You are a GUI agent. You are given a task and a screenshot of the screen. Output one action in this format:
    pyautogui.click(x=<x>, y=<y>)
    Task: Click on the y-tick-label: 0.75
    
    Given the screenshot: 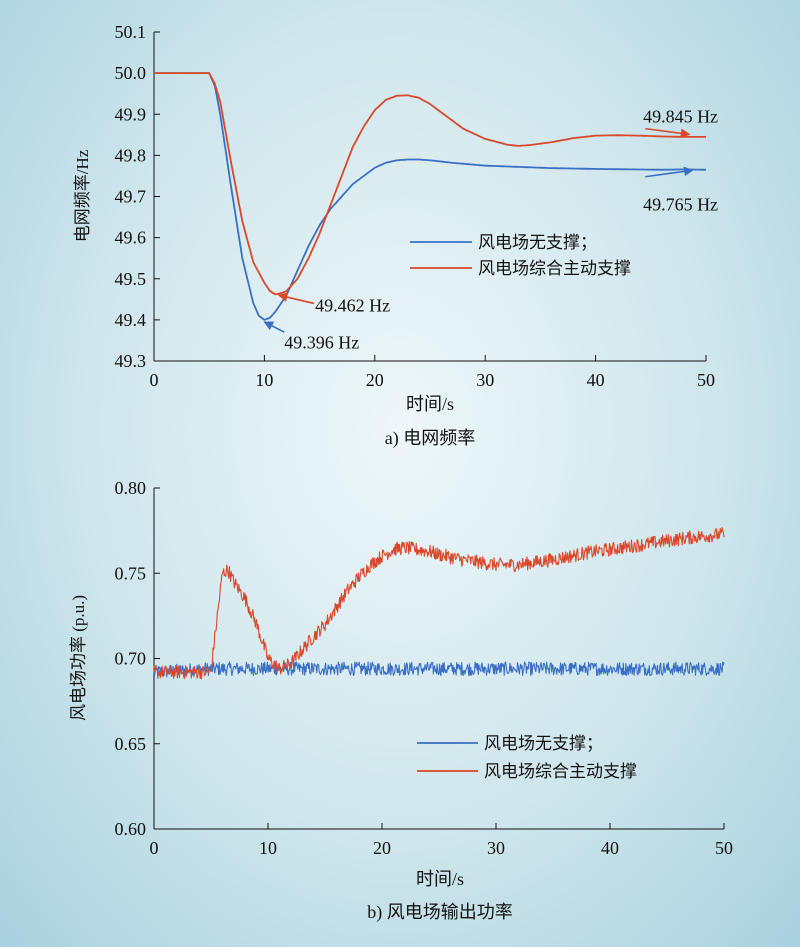 What is the action you would take?
    pyautogui.click(x=131, y=573)
    